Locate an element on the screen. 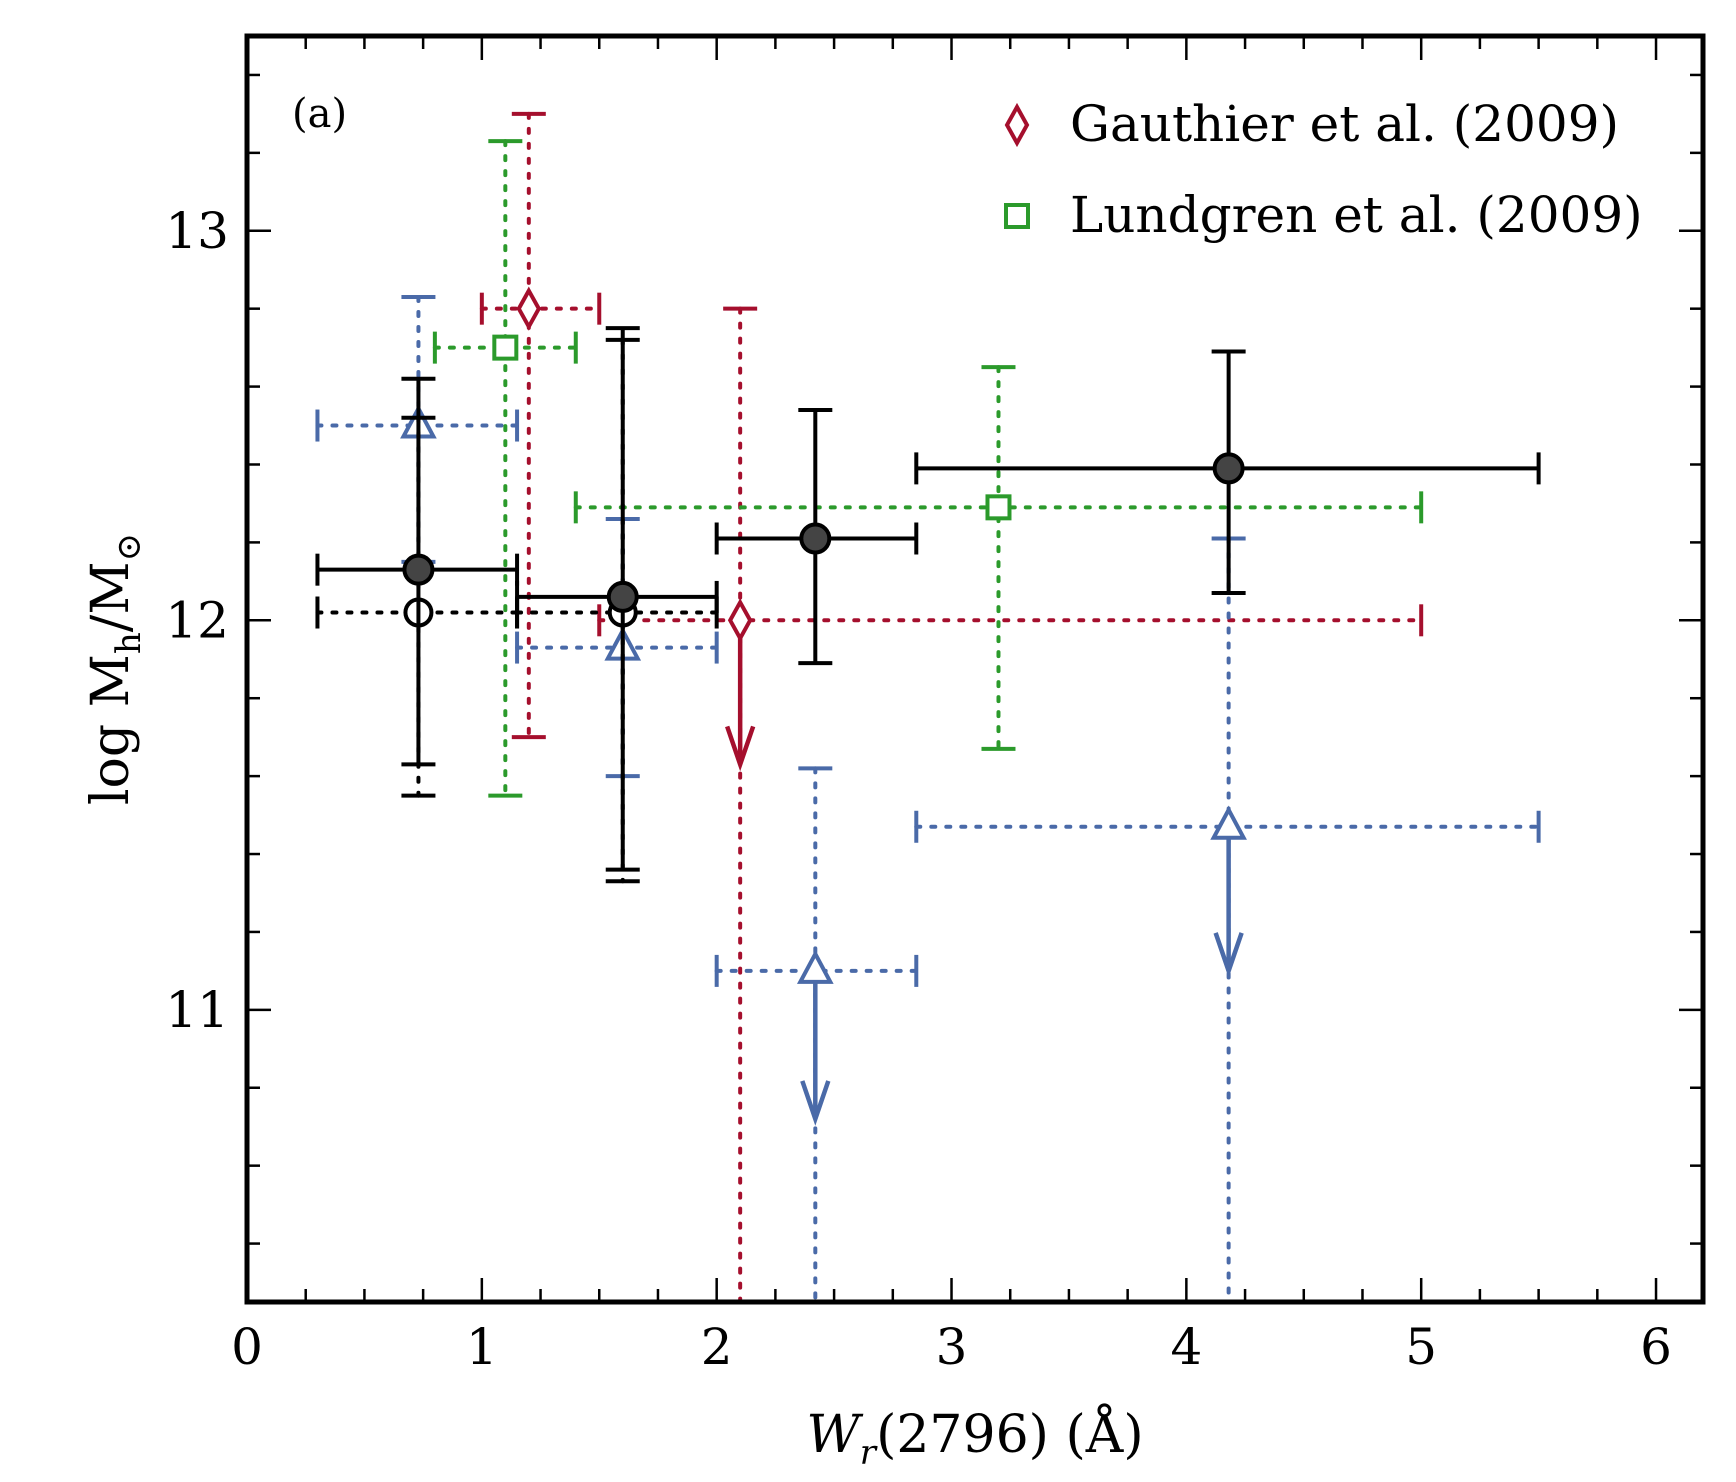 This screenshot has width=1736, height=1482. x-tick-label: 5 is located at coordinates (1421, 1347).